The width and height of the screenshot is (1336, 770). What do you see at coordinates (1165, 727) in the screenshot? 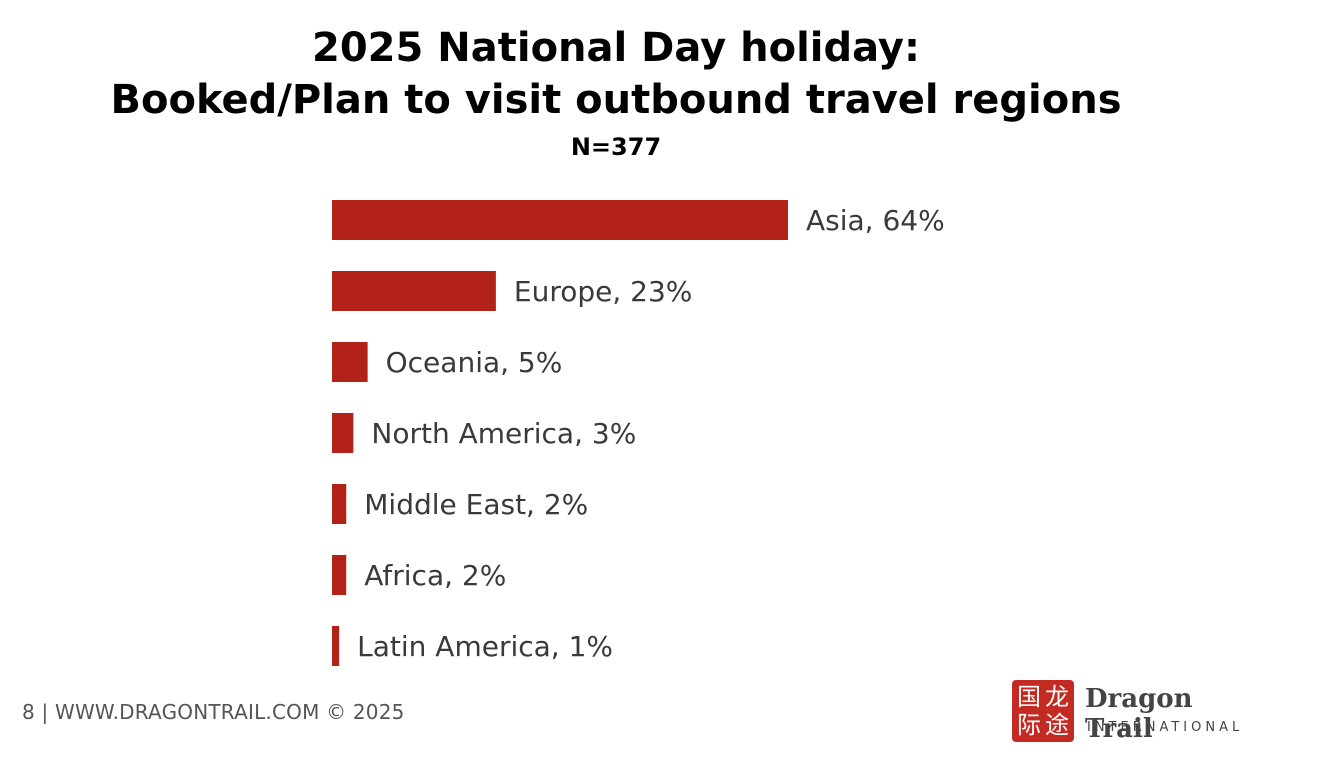
I see `logo-subtitle: INTERNATIONAL` at bounding box center [1165, 727].